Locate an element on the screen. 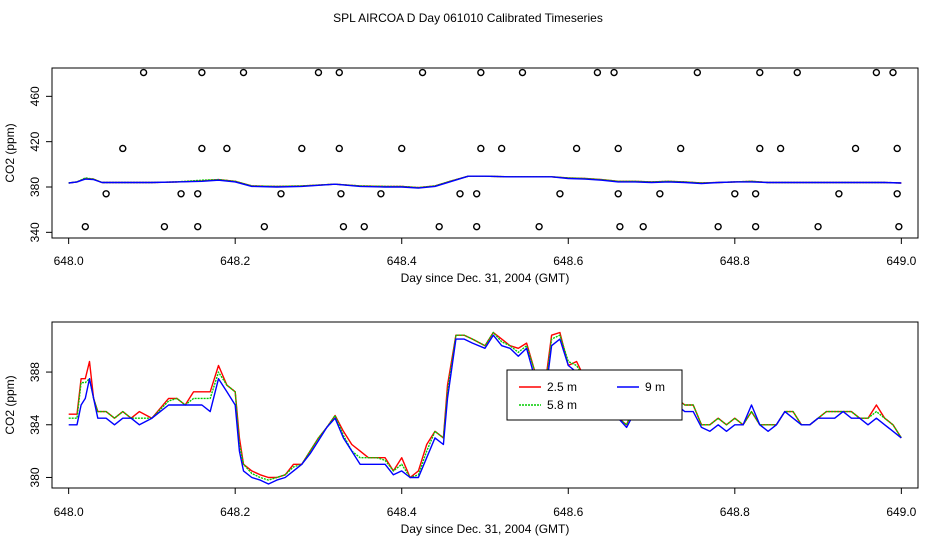  top-y-axis-label: CO2 (ppm) is located at coordinates (10, 152).